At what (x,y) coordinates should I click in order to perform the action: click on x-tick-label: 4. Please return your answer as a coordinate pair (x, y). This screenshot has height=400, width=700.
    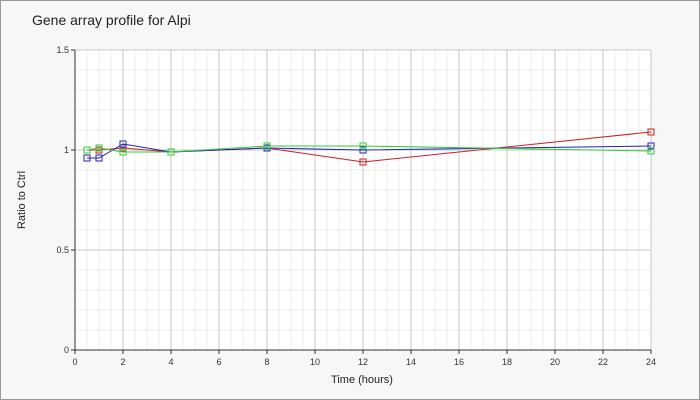
    Looking at the image, I should click on (170, 362).